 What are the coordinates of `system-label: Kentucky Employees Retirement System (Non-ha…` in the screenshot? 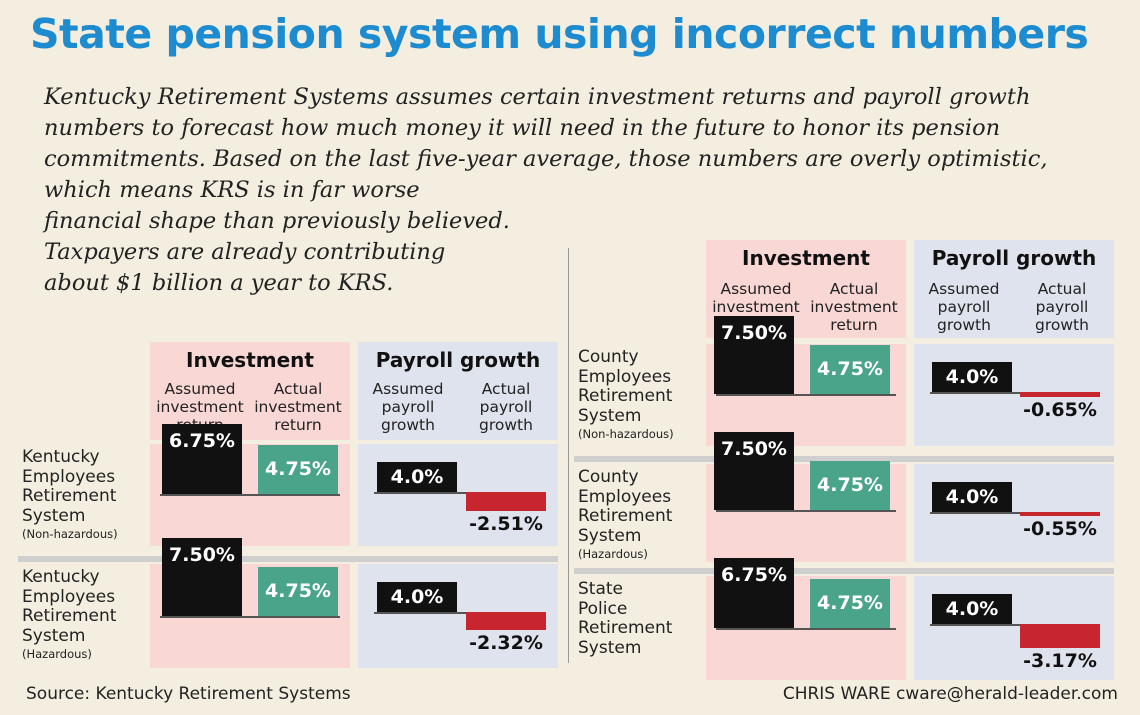 It's located at (86, 494).